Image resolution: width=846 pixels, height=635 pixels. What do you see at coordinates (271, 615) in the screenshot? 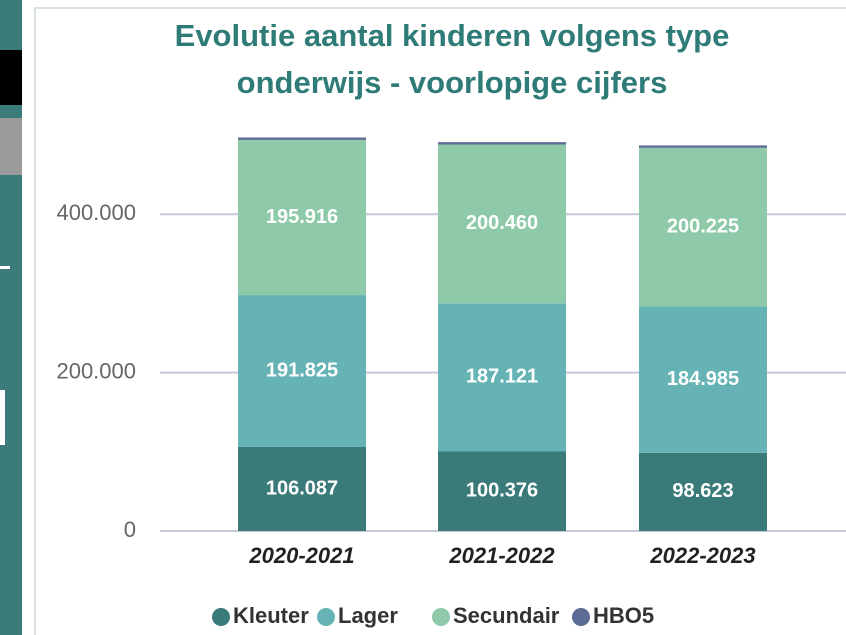
I see `legend-label: Kleuter` at bounding box center [271, 615].